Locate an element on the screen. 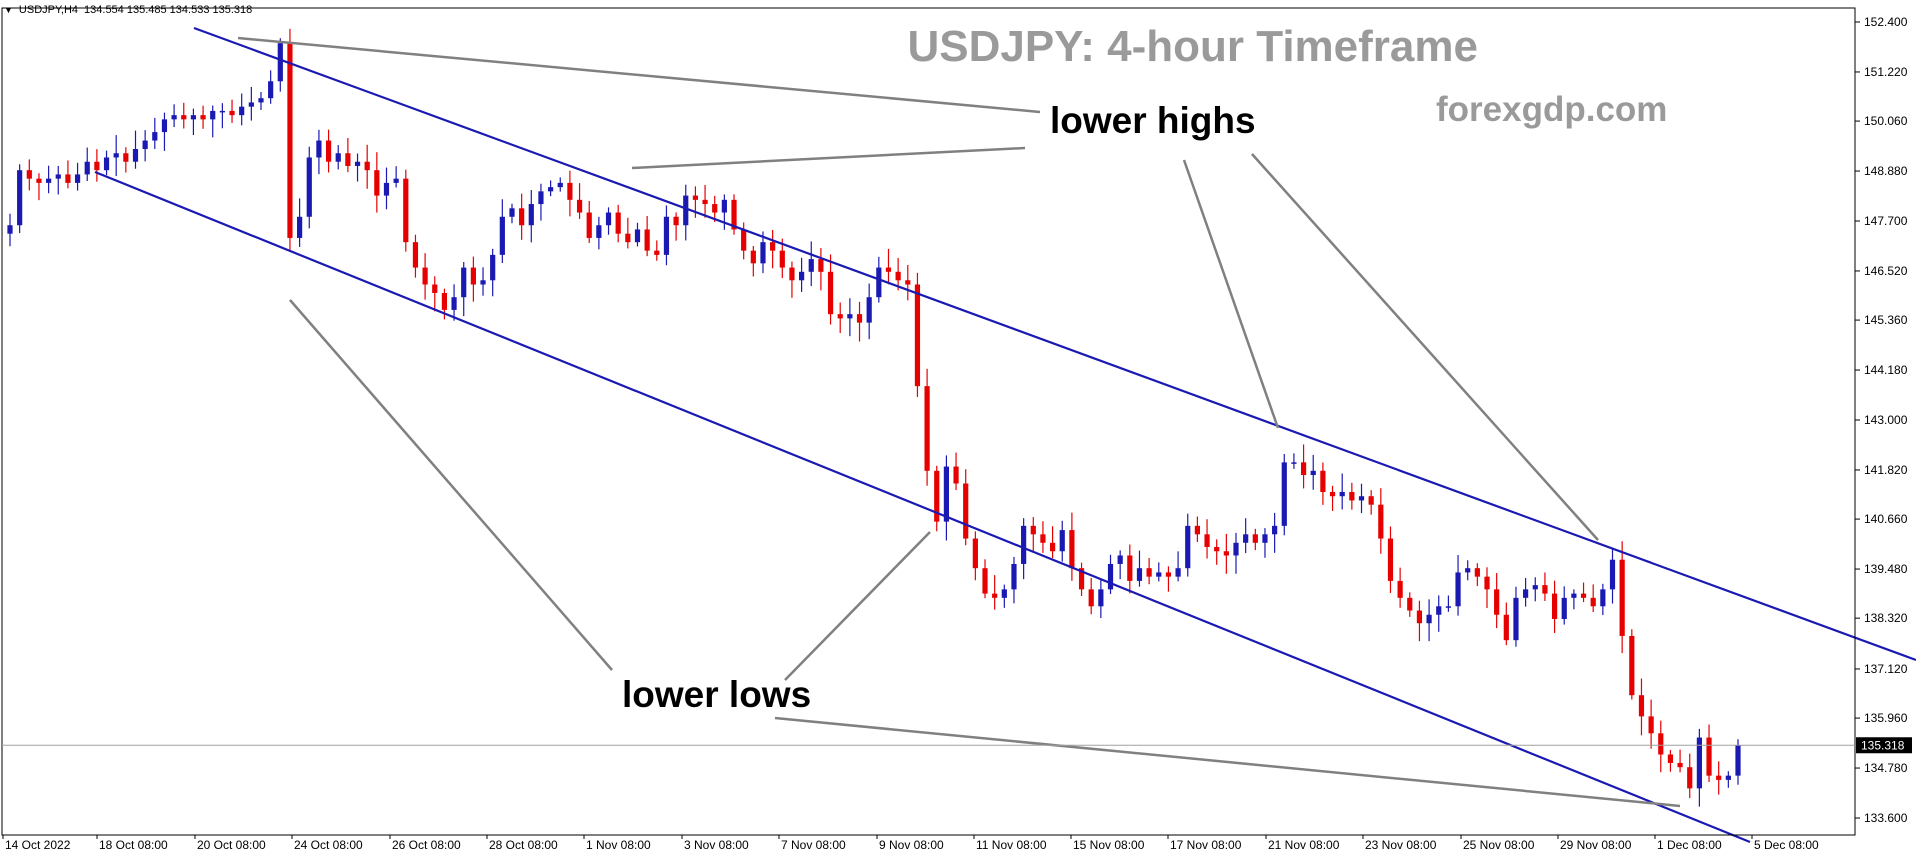  y-tick-label: 148.880 is located at coordinates (1886, 171).